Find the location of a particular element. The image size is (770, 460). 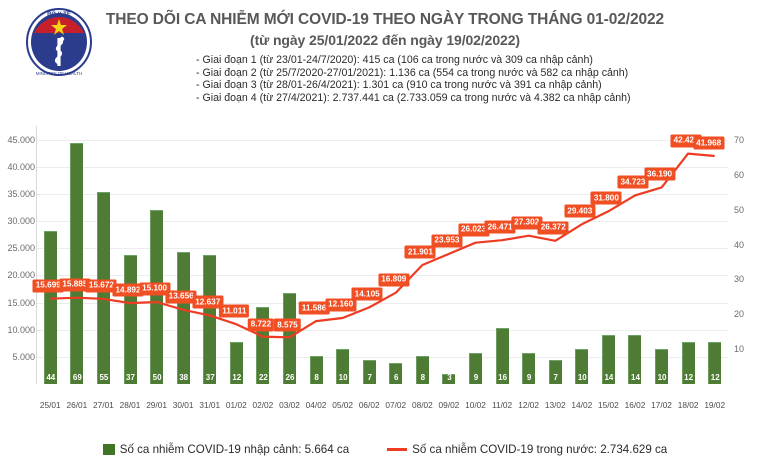

bar: 50 is located at coordinates (157, 296).